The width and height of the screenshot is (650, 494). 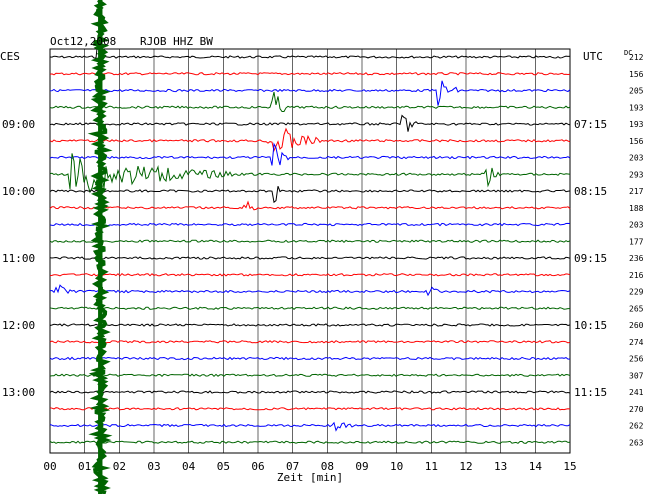 I want to click on right-time-label: 07:15, so click(x=590, y=124).